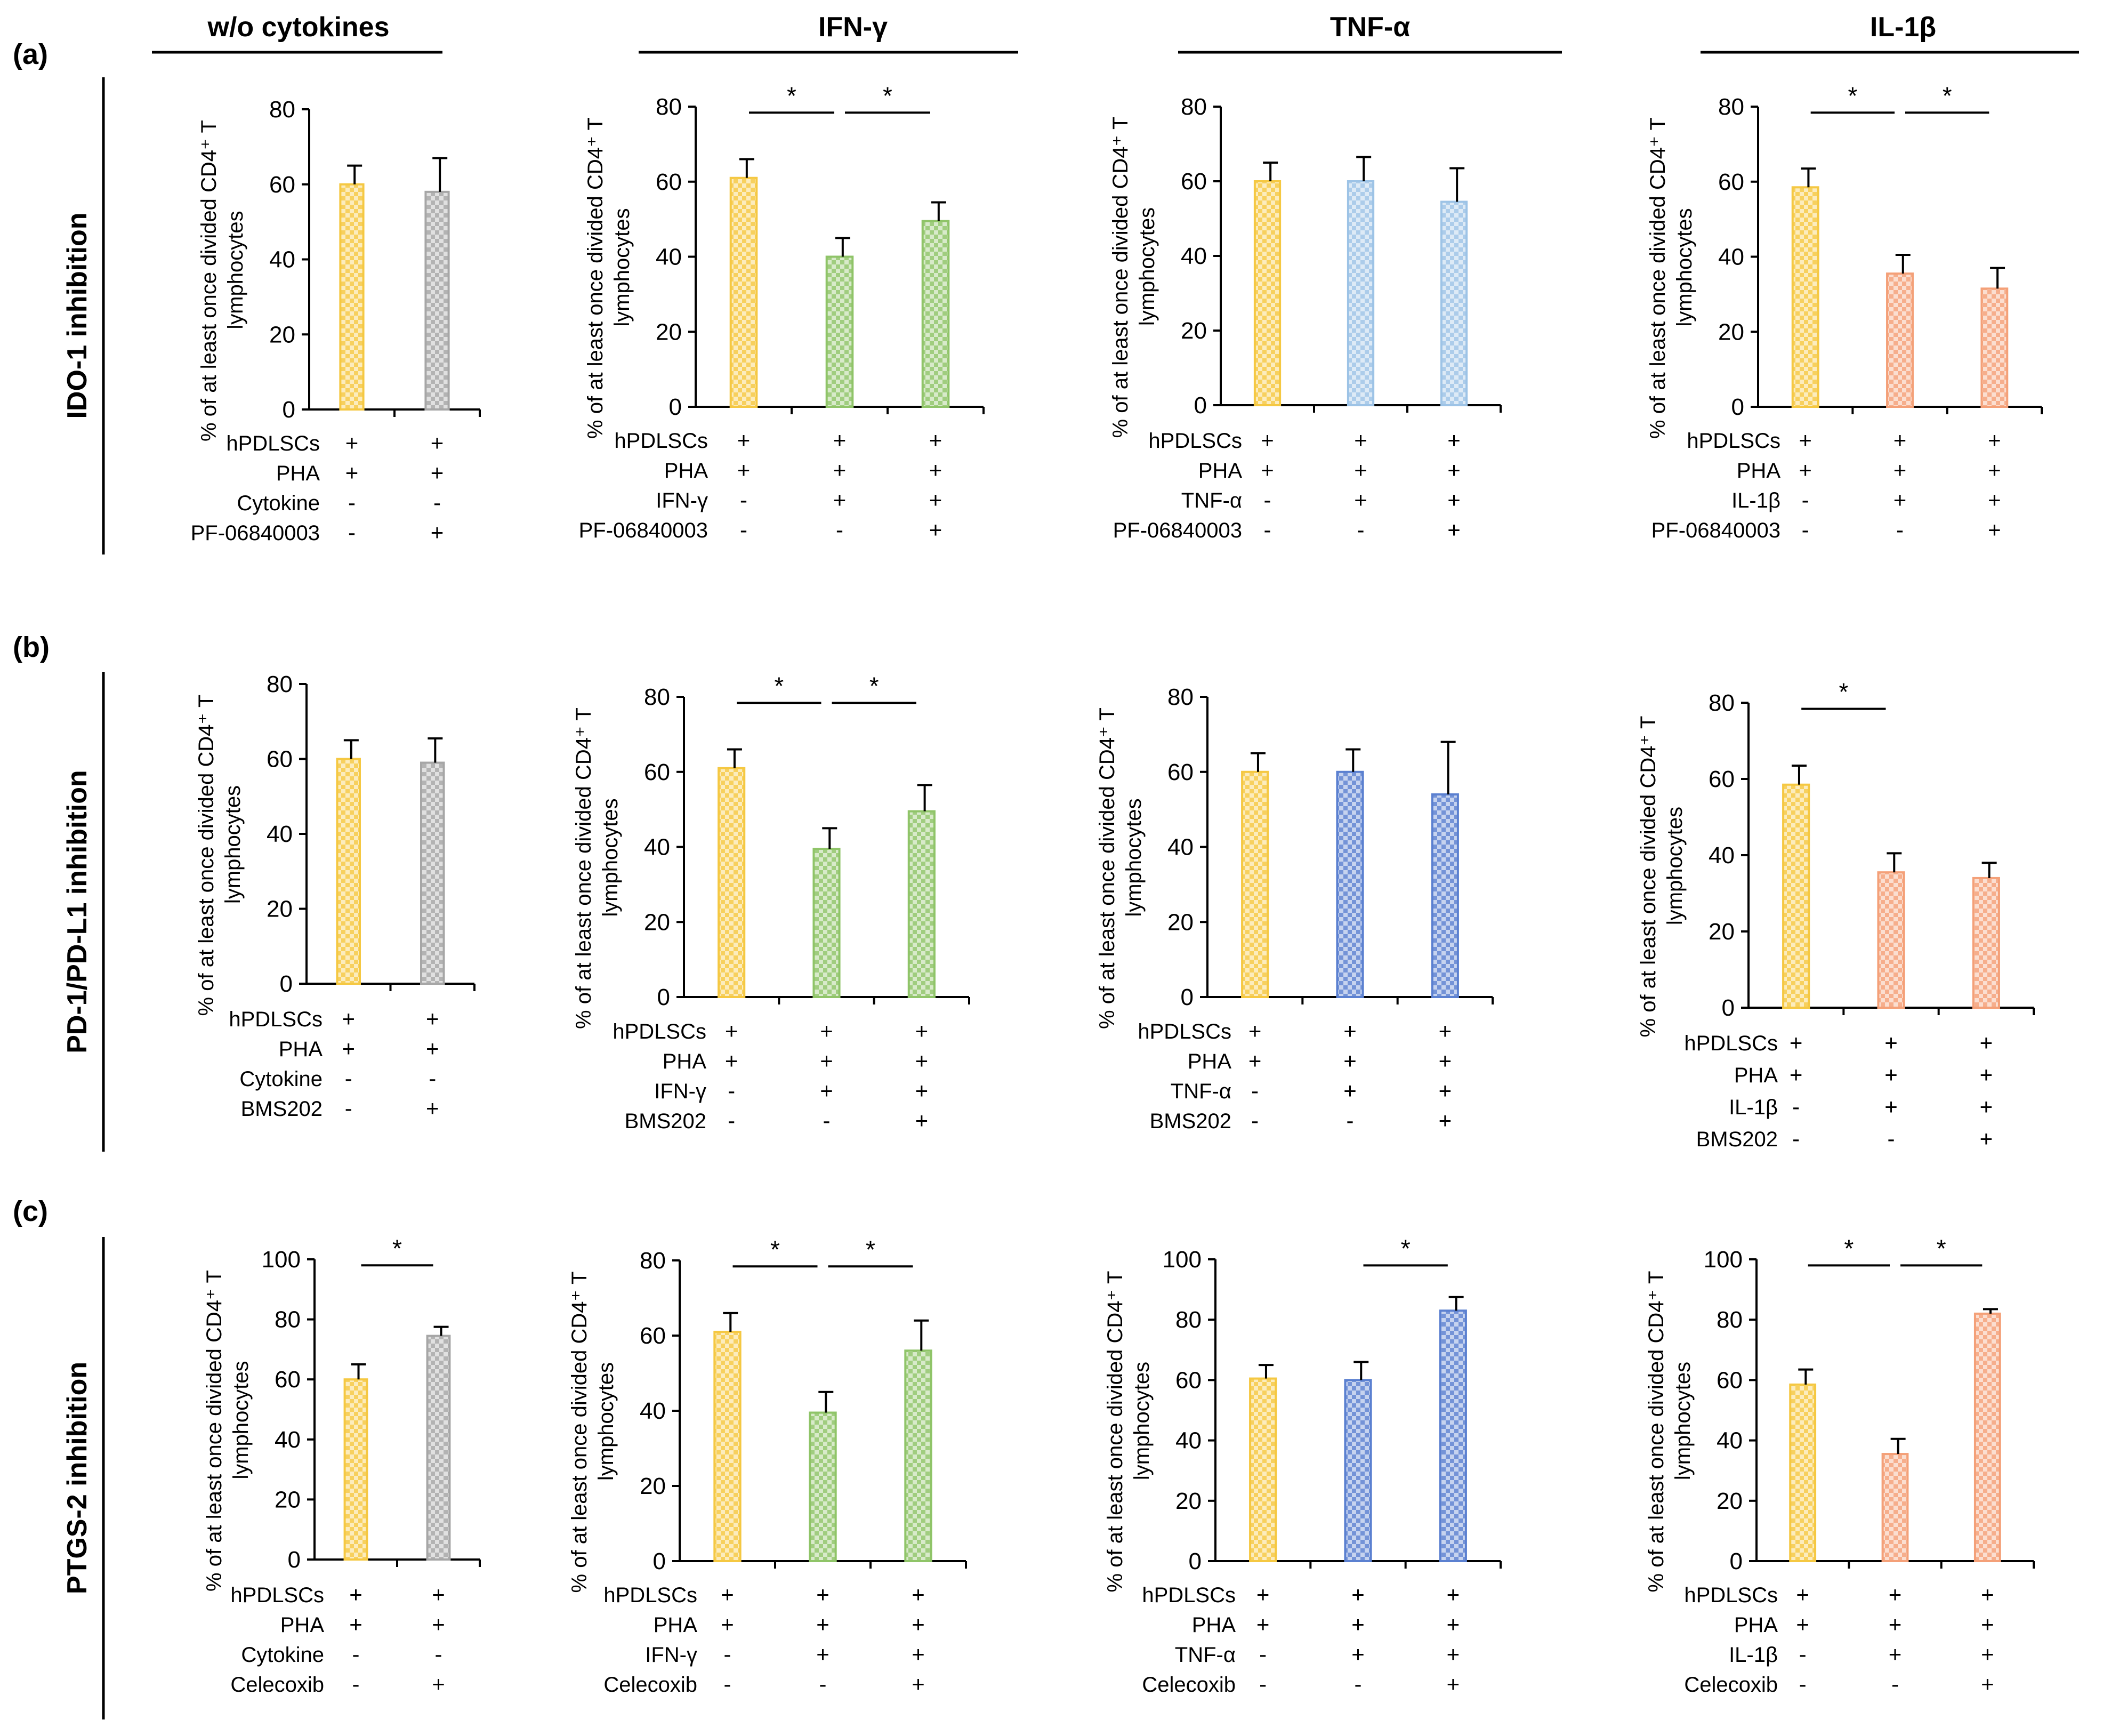 The height and width of the screenshot is (1736, 2111). I want to click on condition-label: IFN-γ, so click(671, 1655).